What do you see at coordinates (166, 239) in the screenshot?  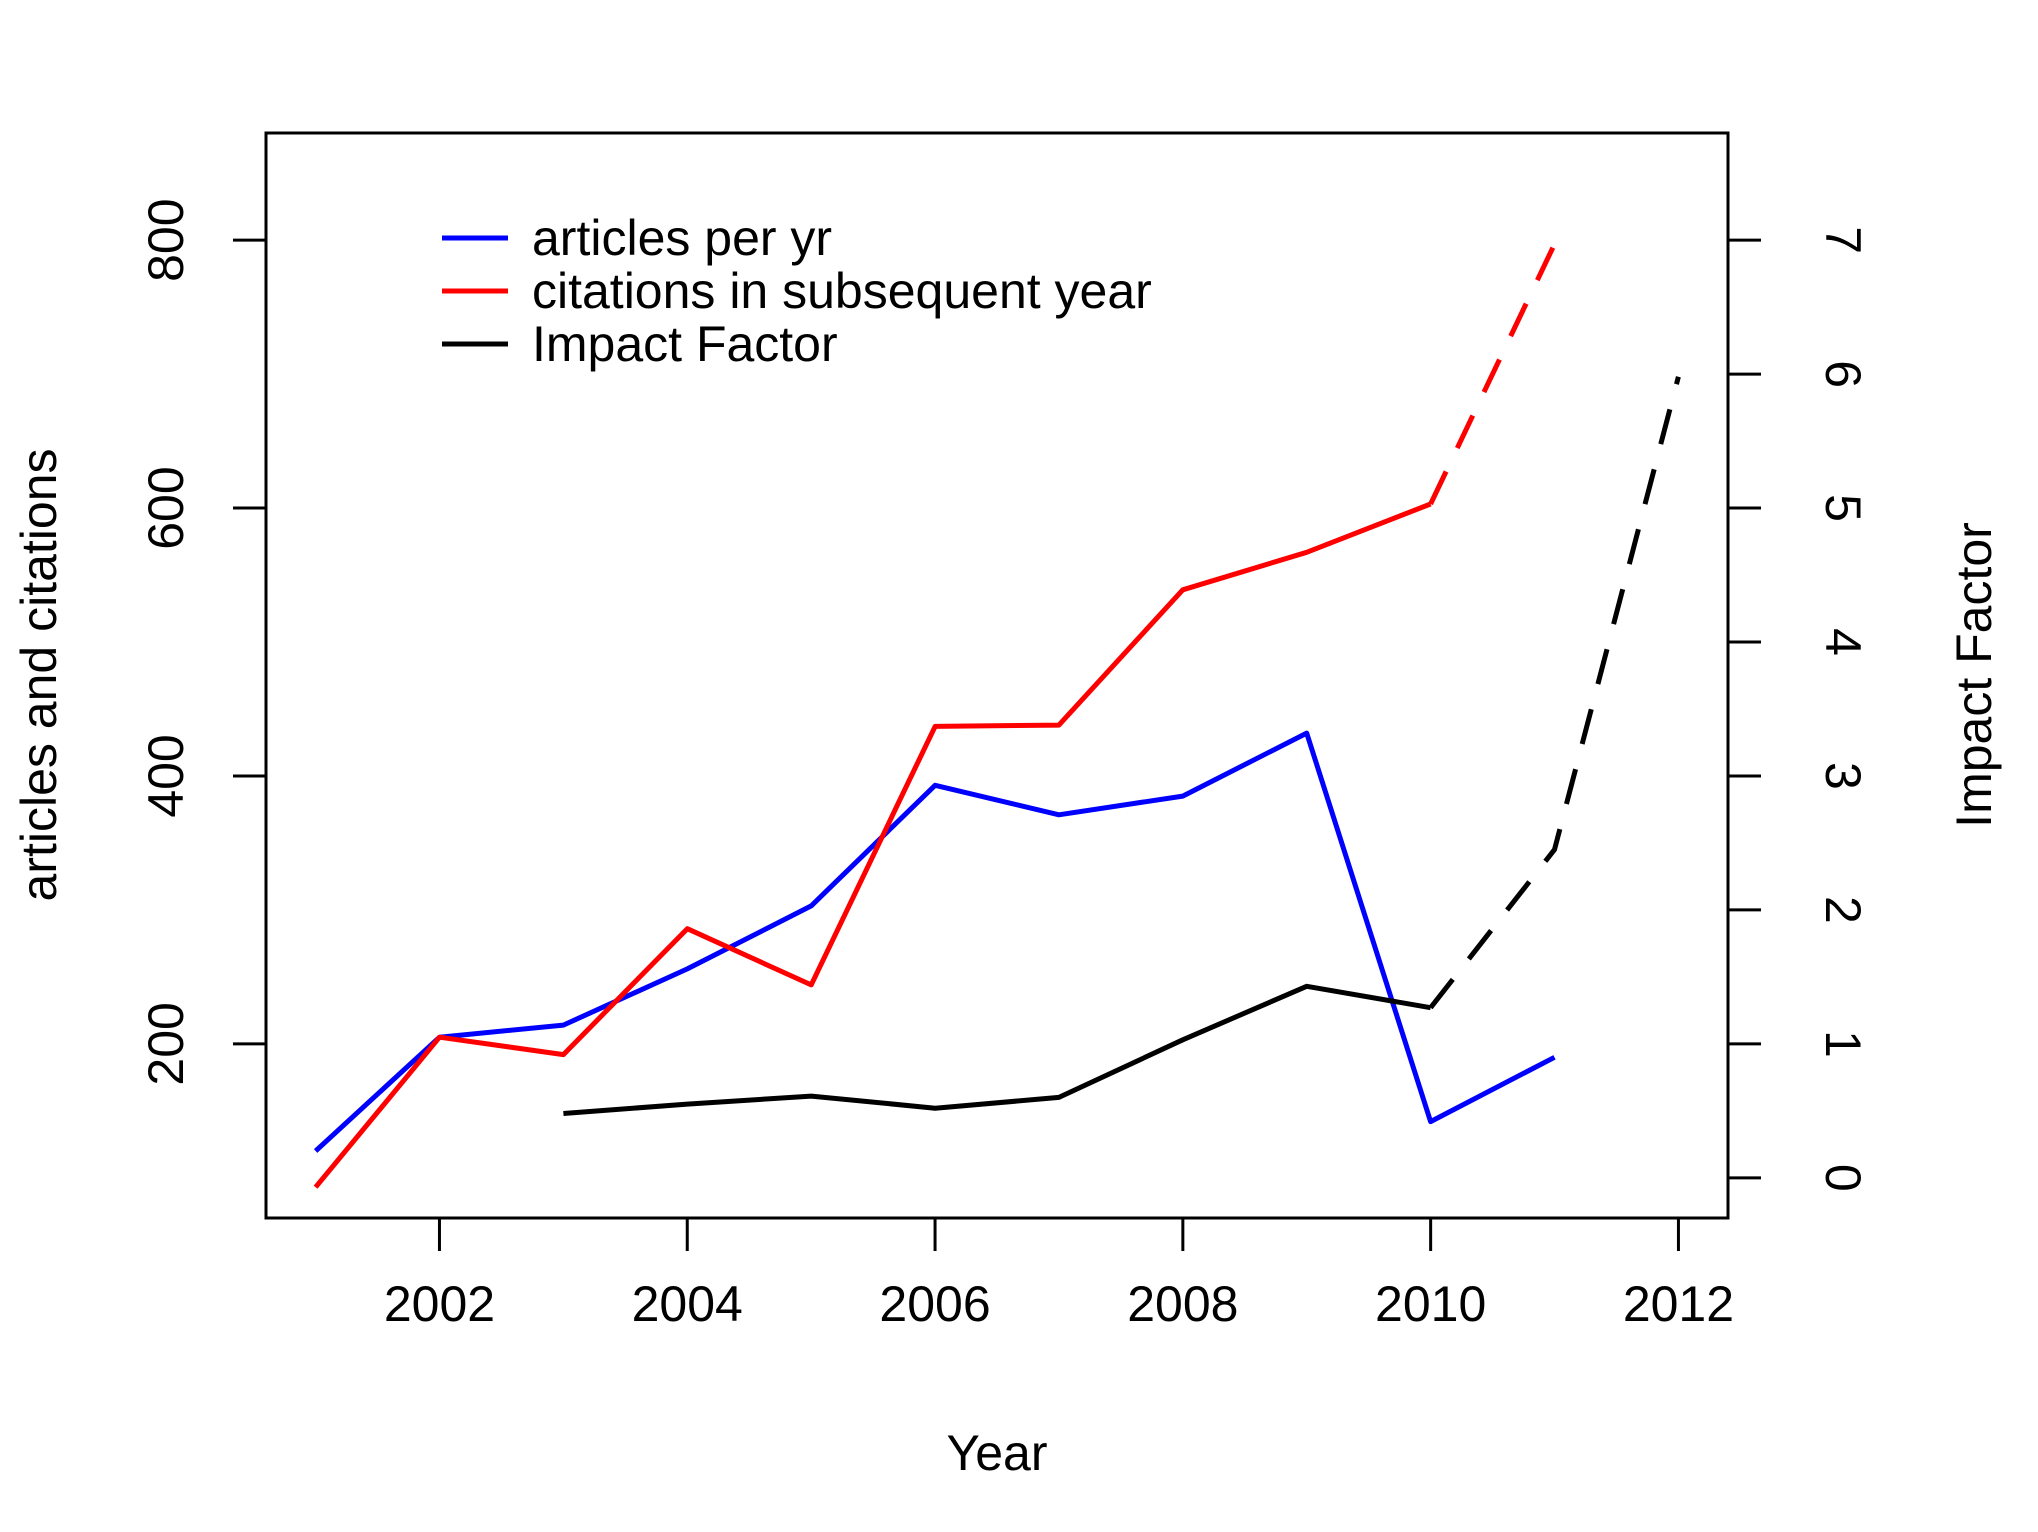 I see `y-tick-label: 800` at bounding box center [166, 239].